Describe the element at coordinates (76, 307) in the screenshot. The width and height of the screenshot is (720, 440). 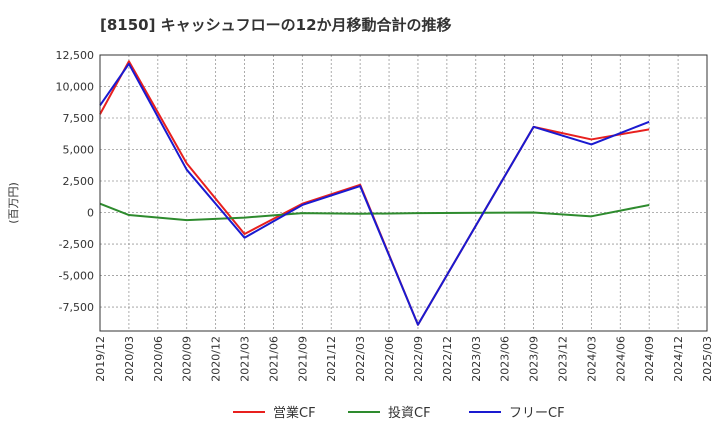
I see `y-tick-label: -7,500` at that location.